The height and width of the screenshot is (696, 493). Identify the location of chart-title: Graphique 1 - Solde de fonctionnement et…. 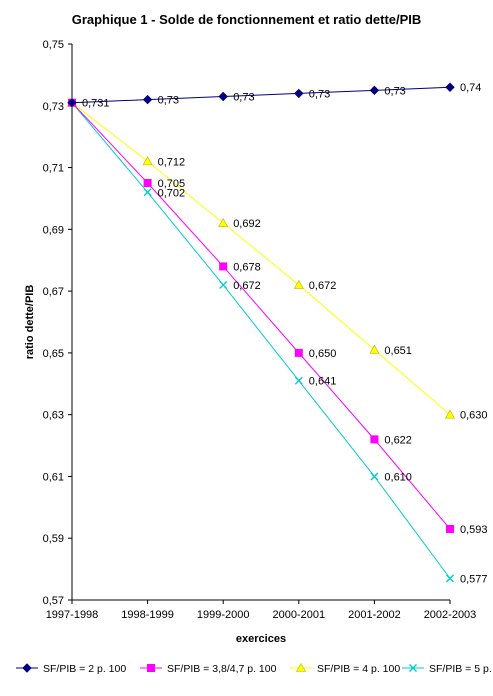
(246, 19).